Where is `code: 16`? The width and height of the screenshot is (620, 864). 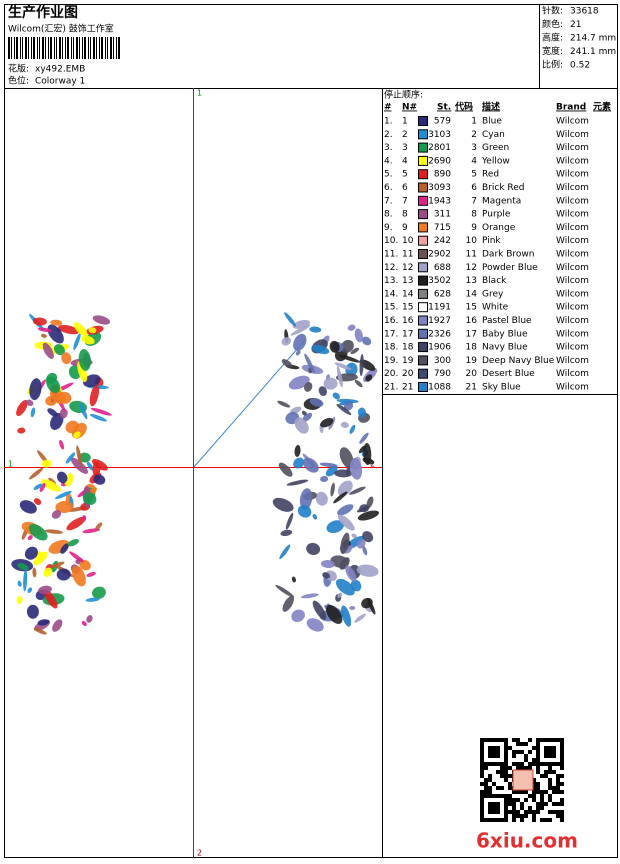 code: 16 is located at coordinates (472, 321).